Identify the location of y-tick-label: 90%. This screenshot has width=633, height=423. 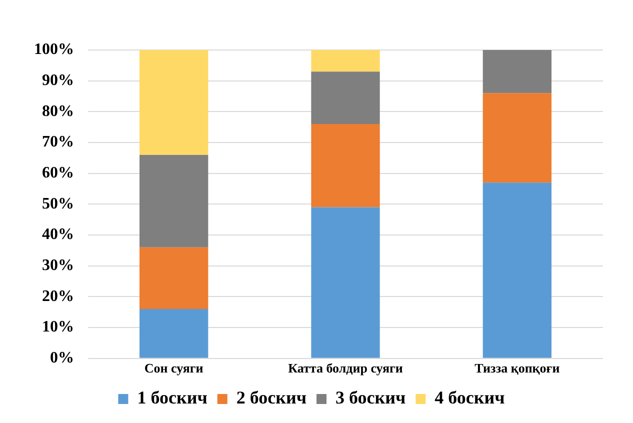
(58, 80).